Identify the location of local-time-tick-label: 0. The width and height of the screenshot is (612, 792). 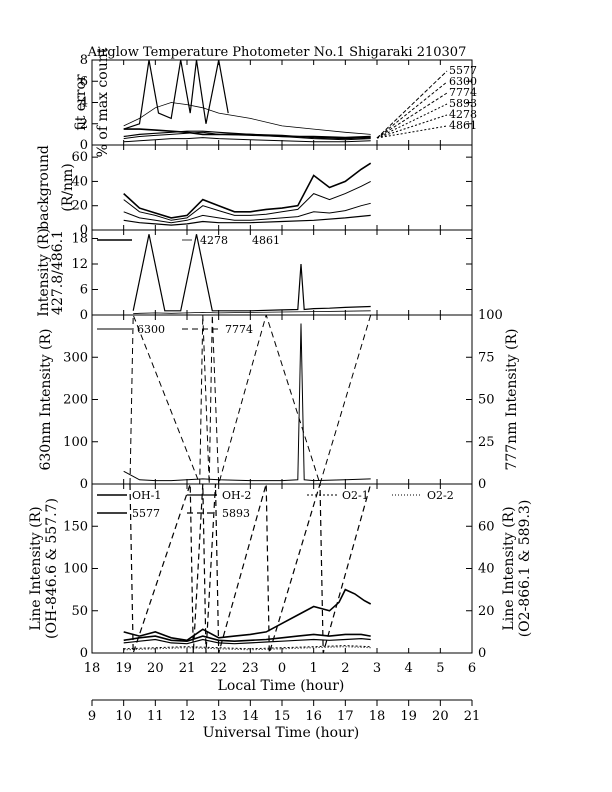
(282, 668).